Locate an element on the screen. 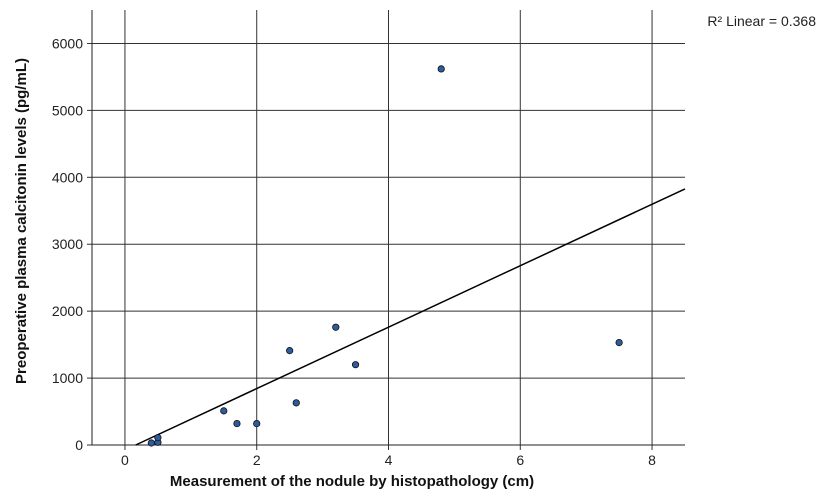 Image resolution: width=818 pixels, height=492 pixels. y-tick-labels: 0 1000 2000 3000 4000 5000 6000 is located at coordinates (67, 244).